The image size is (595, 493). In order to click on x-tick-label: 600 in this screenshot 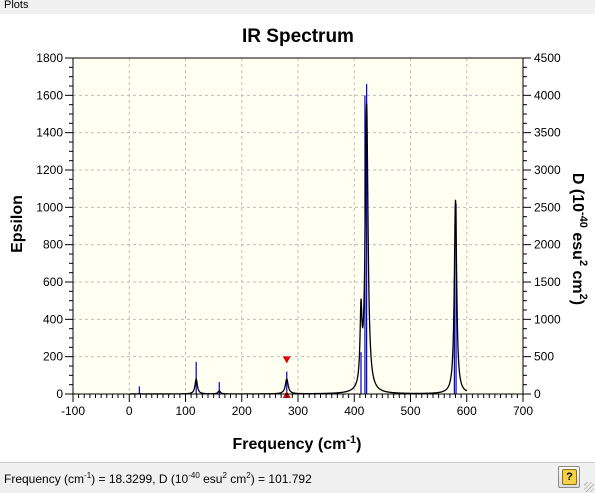, I will do `click(467, 411)`.